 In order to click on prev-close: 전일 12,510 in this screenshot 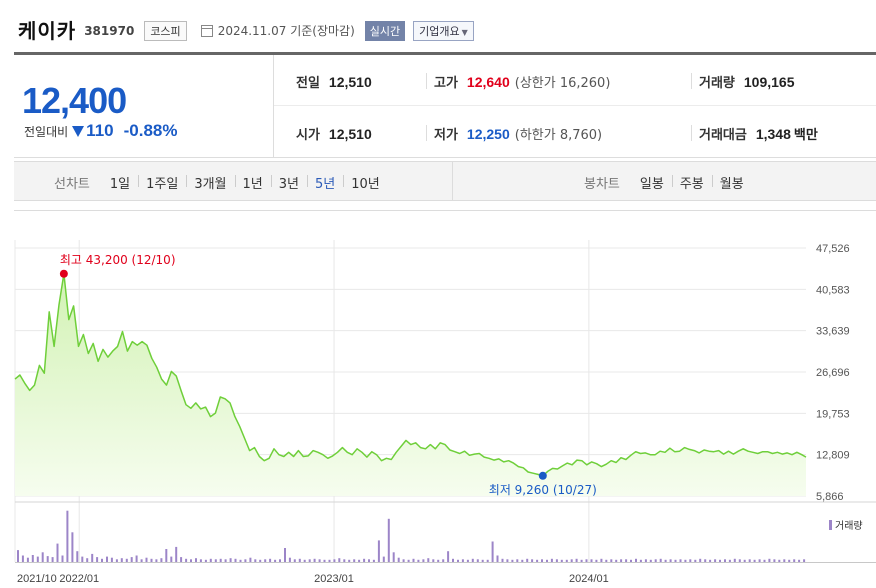, I will do `click(334, 81)`.